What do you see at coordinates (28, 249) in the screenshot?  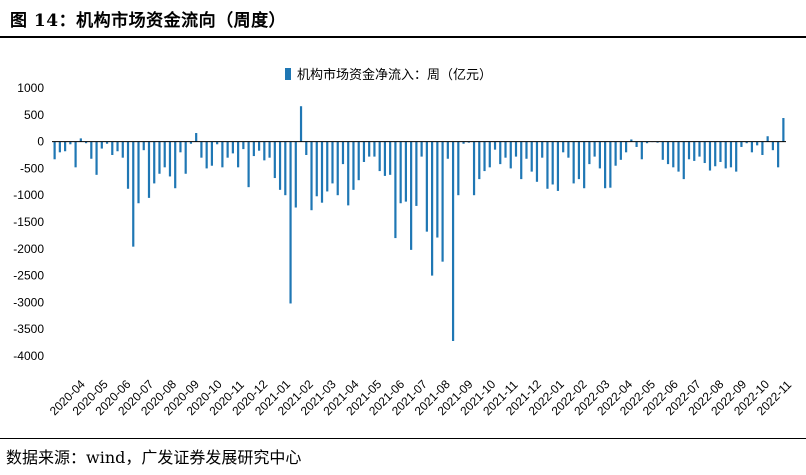 I see `y-tick-label: -2000` at bounding box center [28, 249].